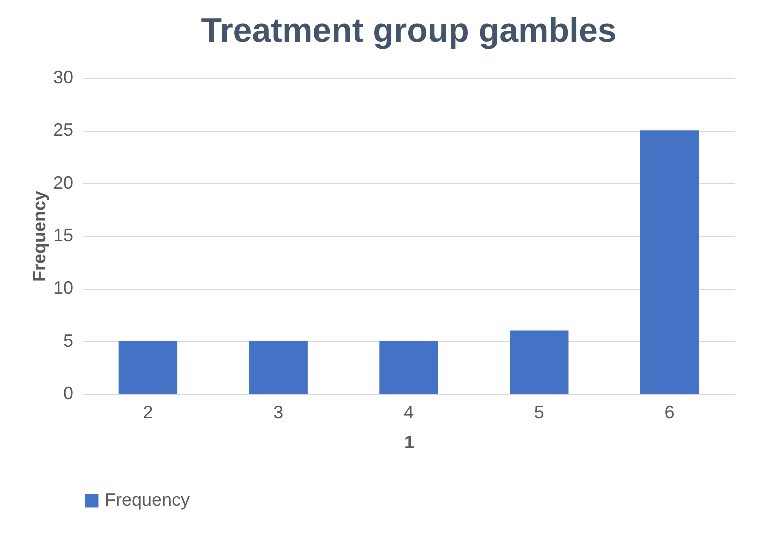  I want to click on x-tick-label: 6, so click(669, 412).